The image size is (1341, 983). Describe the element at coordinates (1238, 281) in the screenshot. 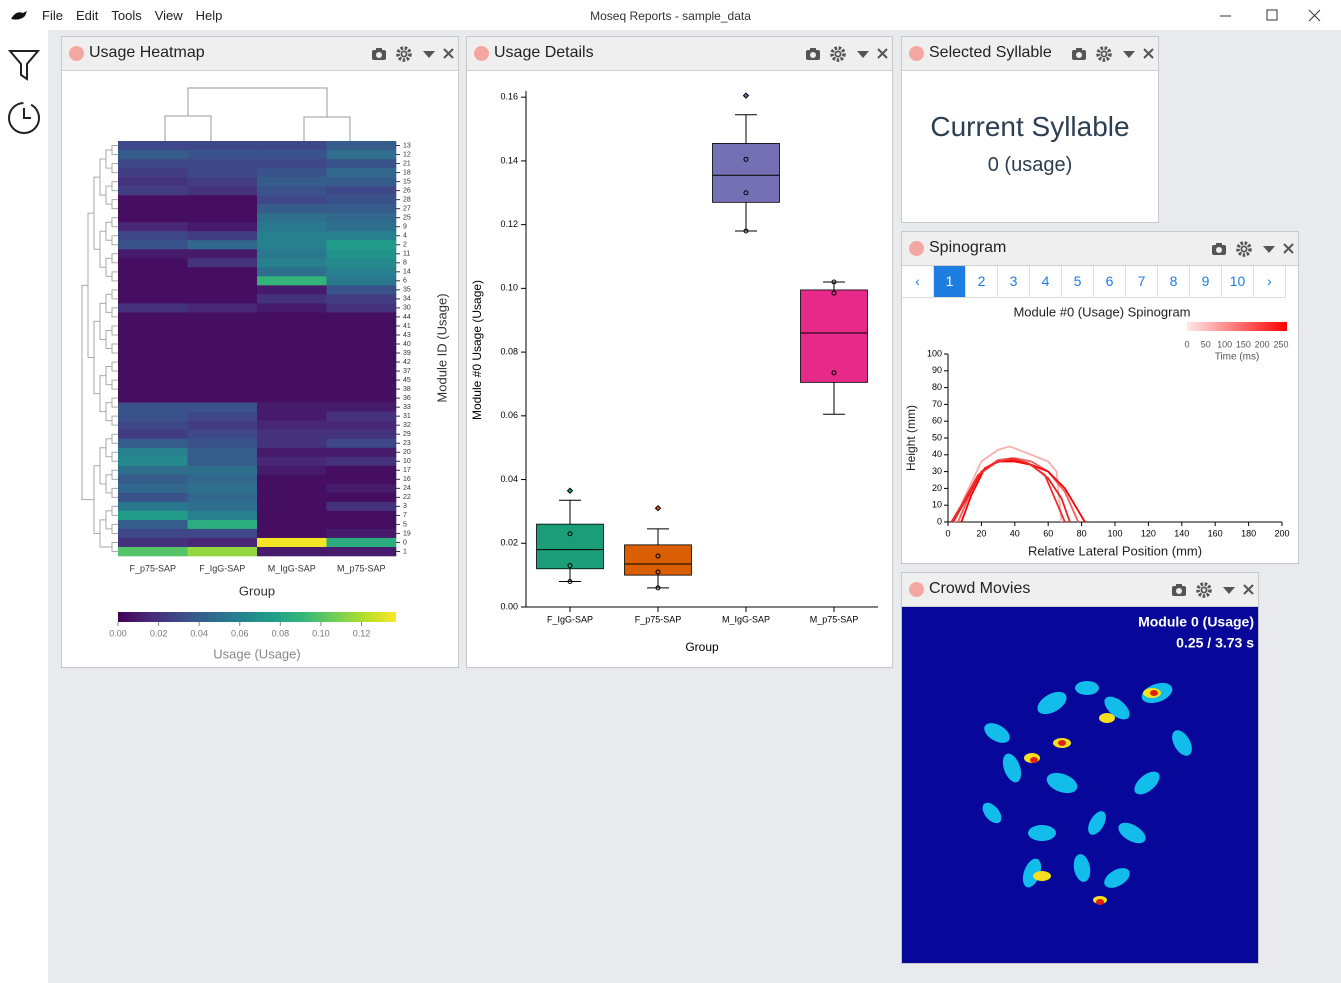

I see `page-button: 10` at that location.